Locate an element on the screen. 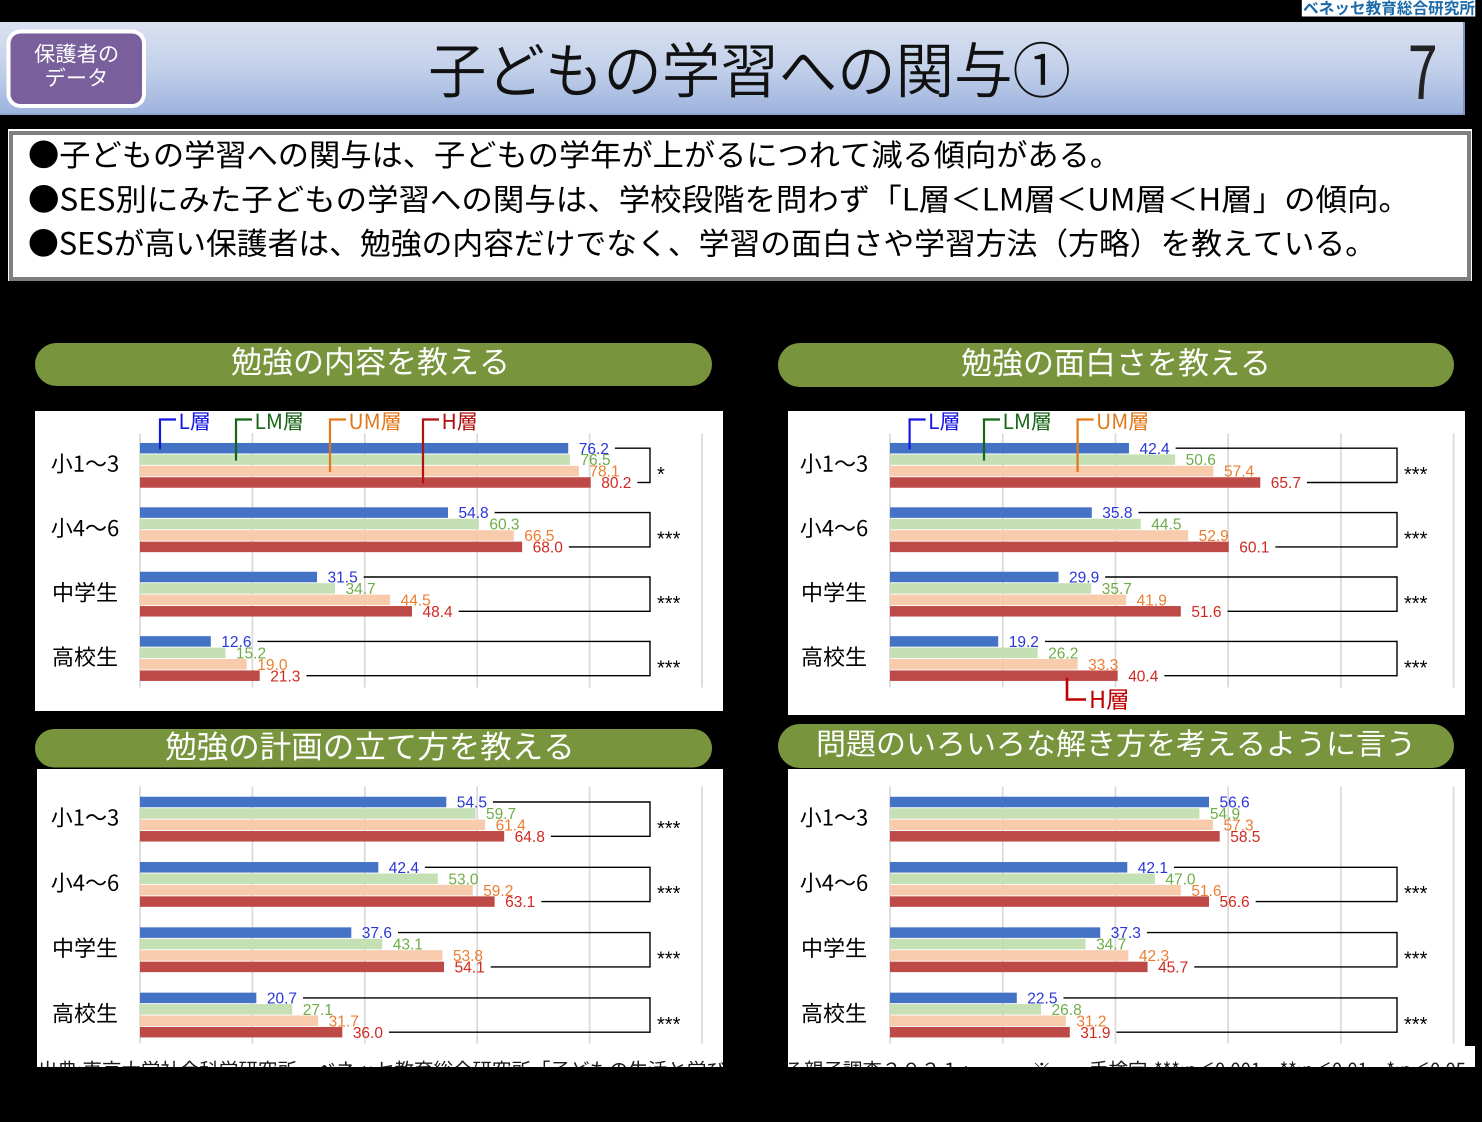 Image resolution: width=1482 pixels, height=1122 pixels. svg-text: 33.3 is located at coordinates (1103, 665).